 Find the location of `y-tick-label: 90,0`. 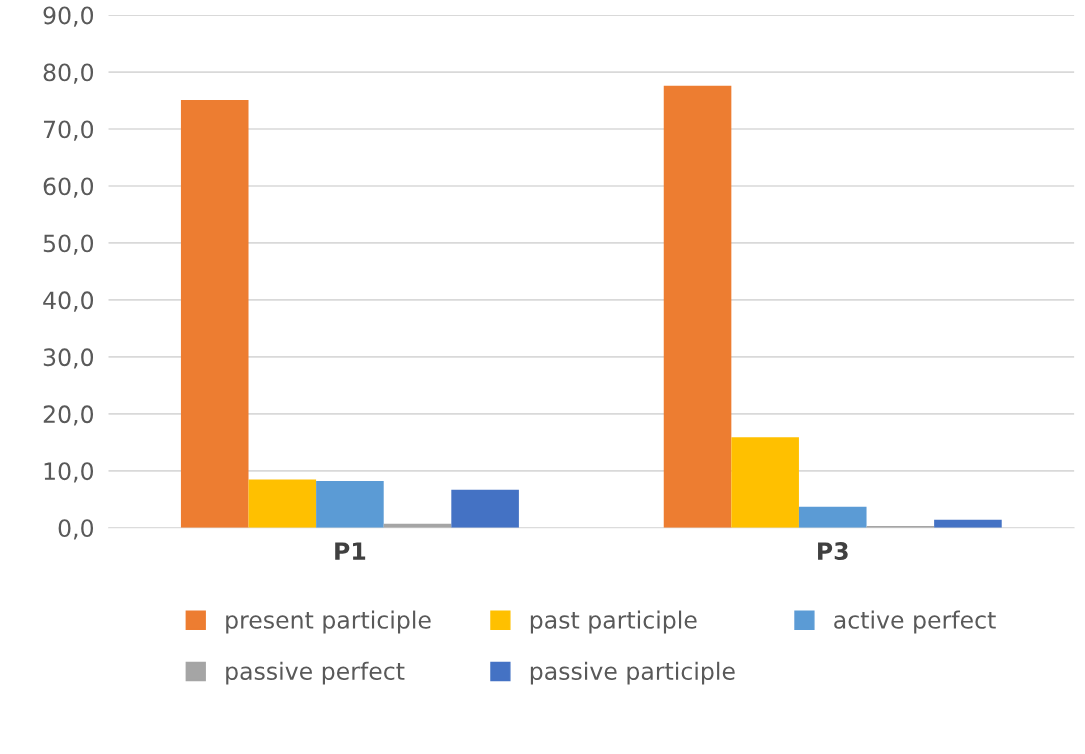

y-tick-label: 90,0 is located at coordinates (68, 16).